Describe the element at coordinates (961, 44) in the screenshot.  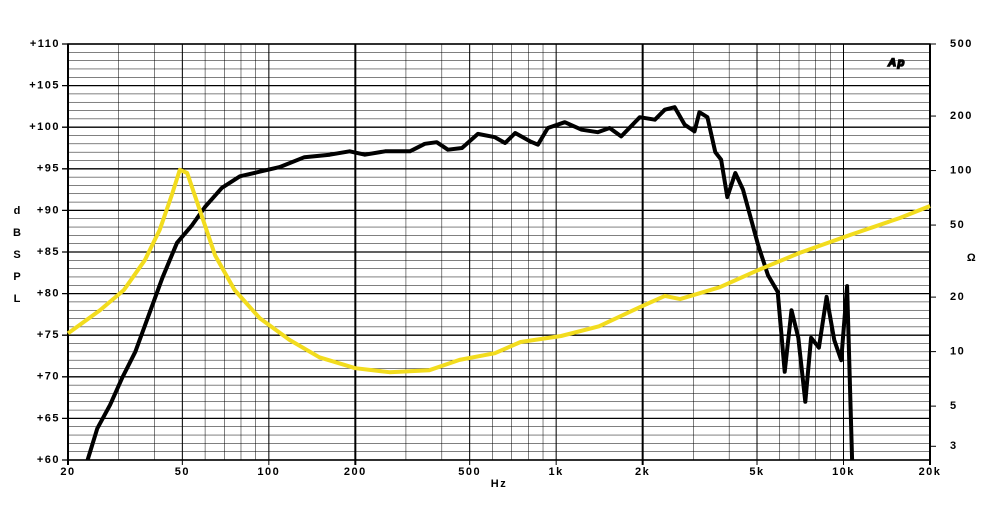
I see `y2-tick-label: 500` at that location.